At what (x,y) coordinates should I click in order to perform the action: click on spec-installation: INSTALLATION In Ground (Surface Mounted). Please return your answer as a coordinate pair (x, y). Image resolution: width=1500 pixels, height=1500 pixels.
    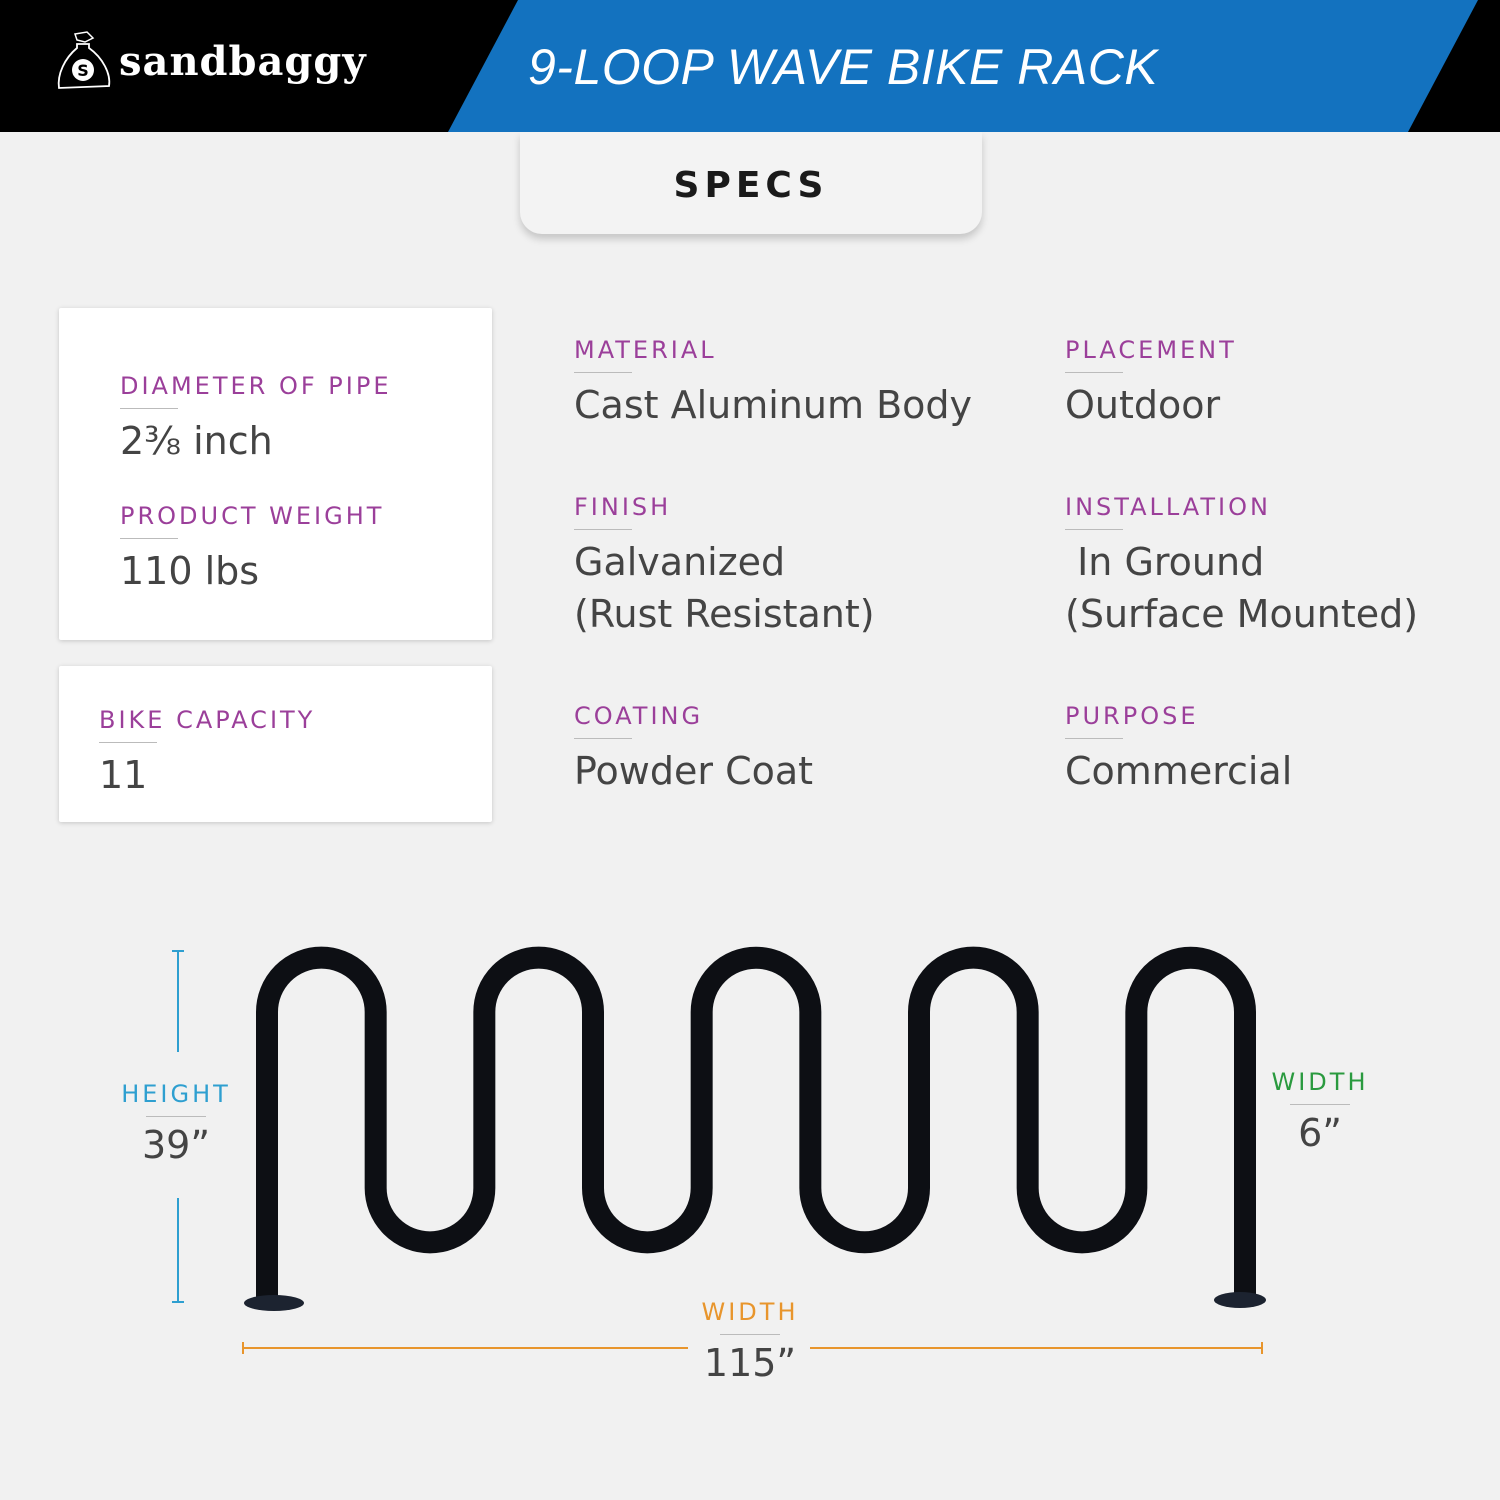
    Looking at the image, I should click on (1241, 566).